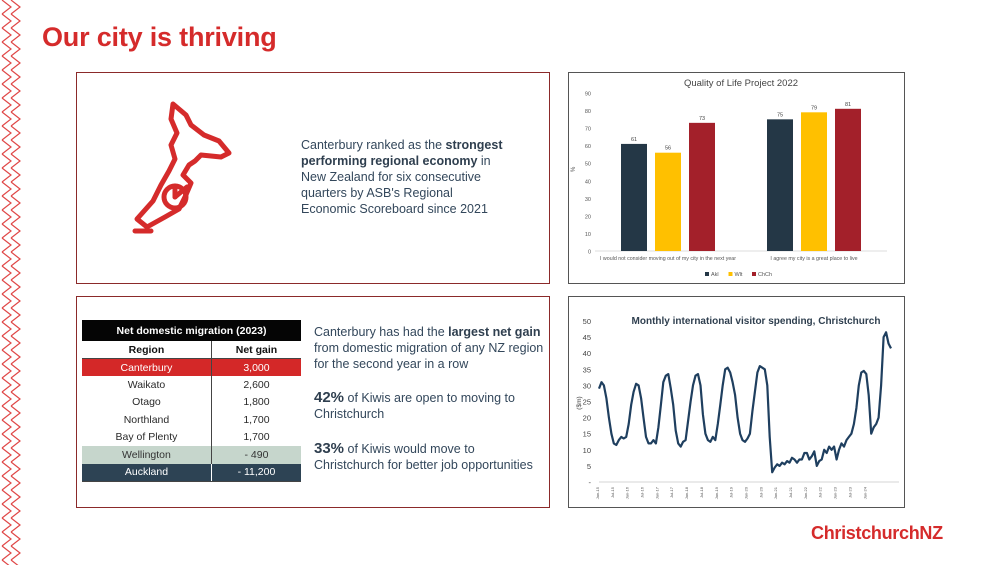  I want to click on spend-x-tick-label: Jan-20, so click(745, 492).